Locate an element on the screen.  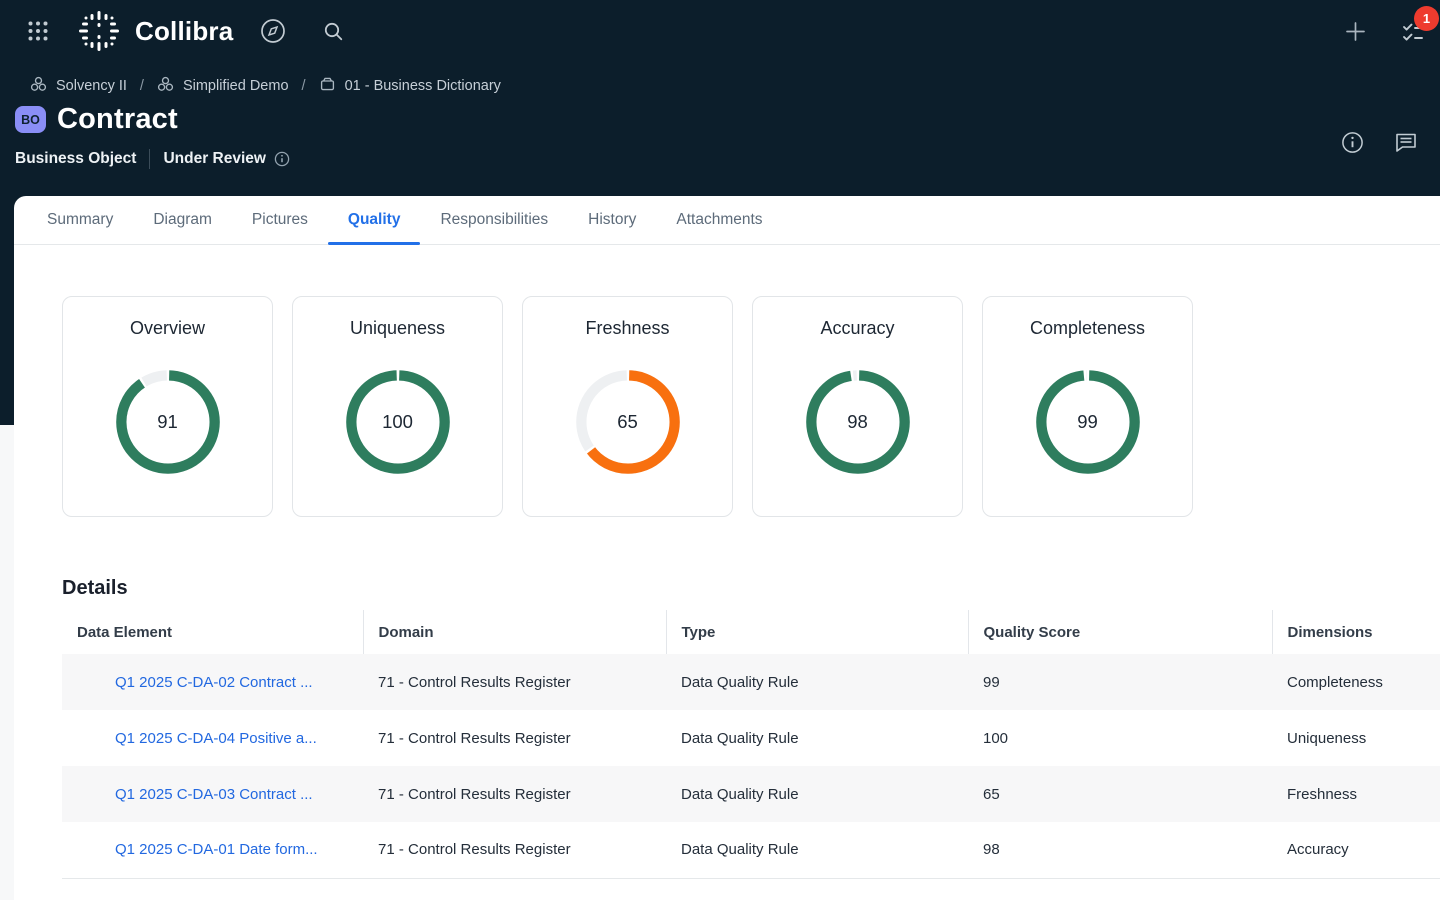
cell-quality-score: 100 is located at coordinates (996, 738).